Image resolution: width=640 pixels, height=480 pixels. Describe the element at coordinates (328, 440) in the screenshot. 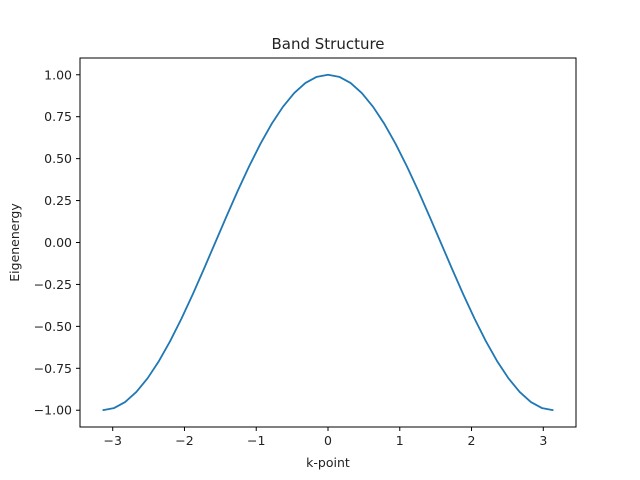

I see `x-tick-label: 0` at that location.